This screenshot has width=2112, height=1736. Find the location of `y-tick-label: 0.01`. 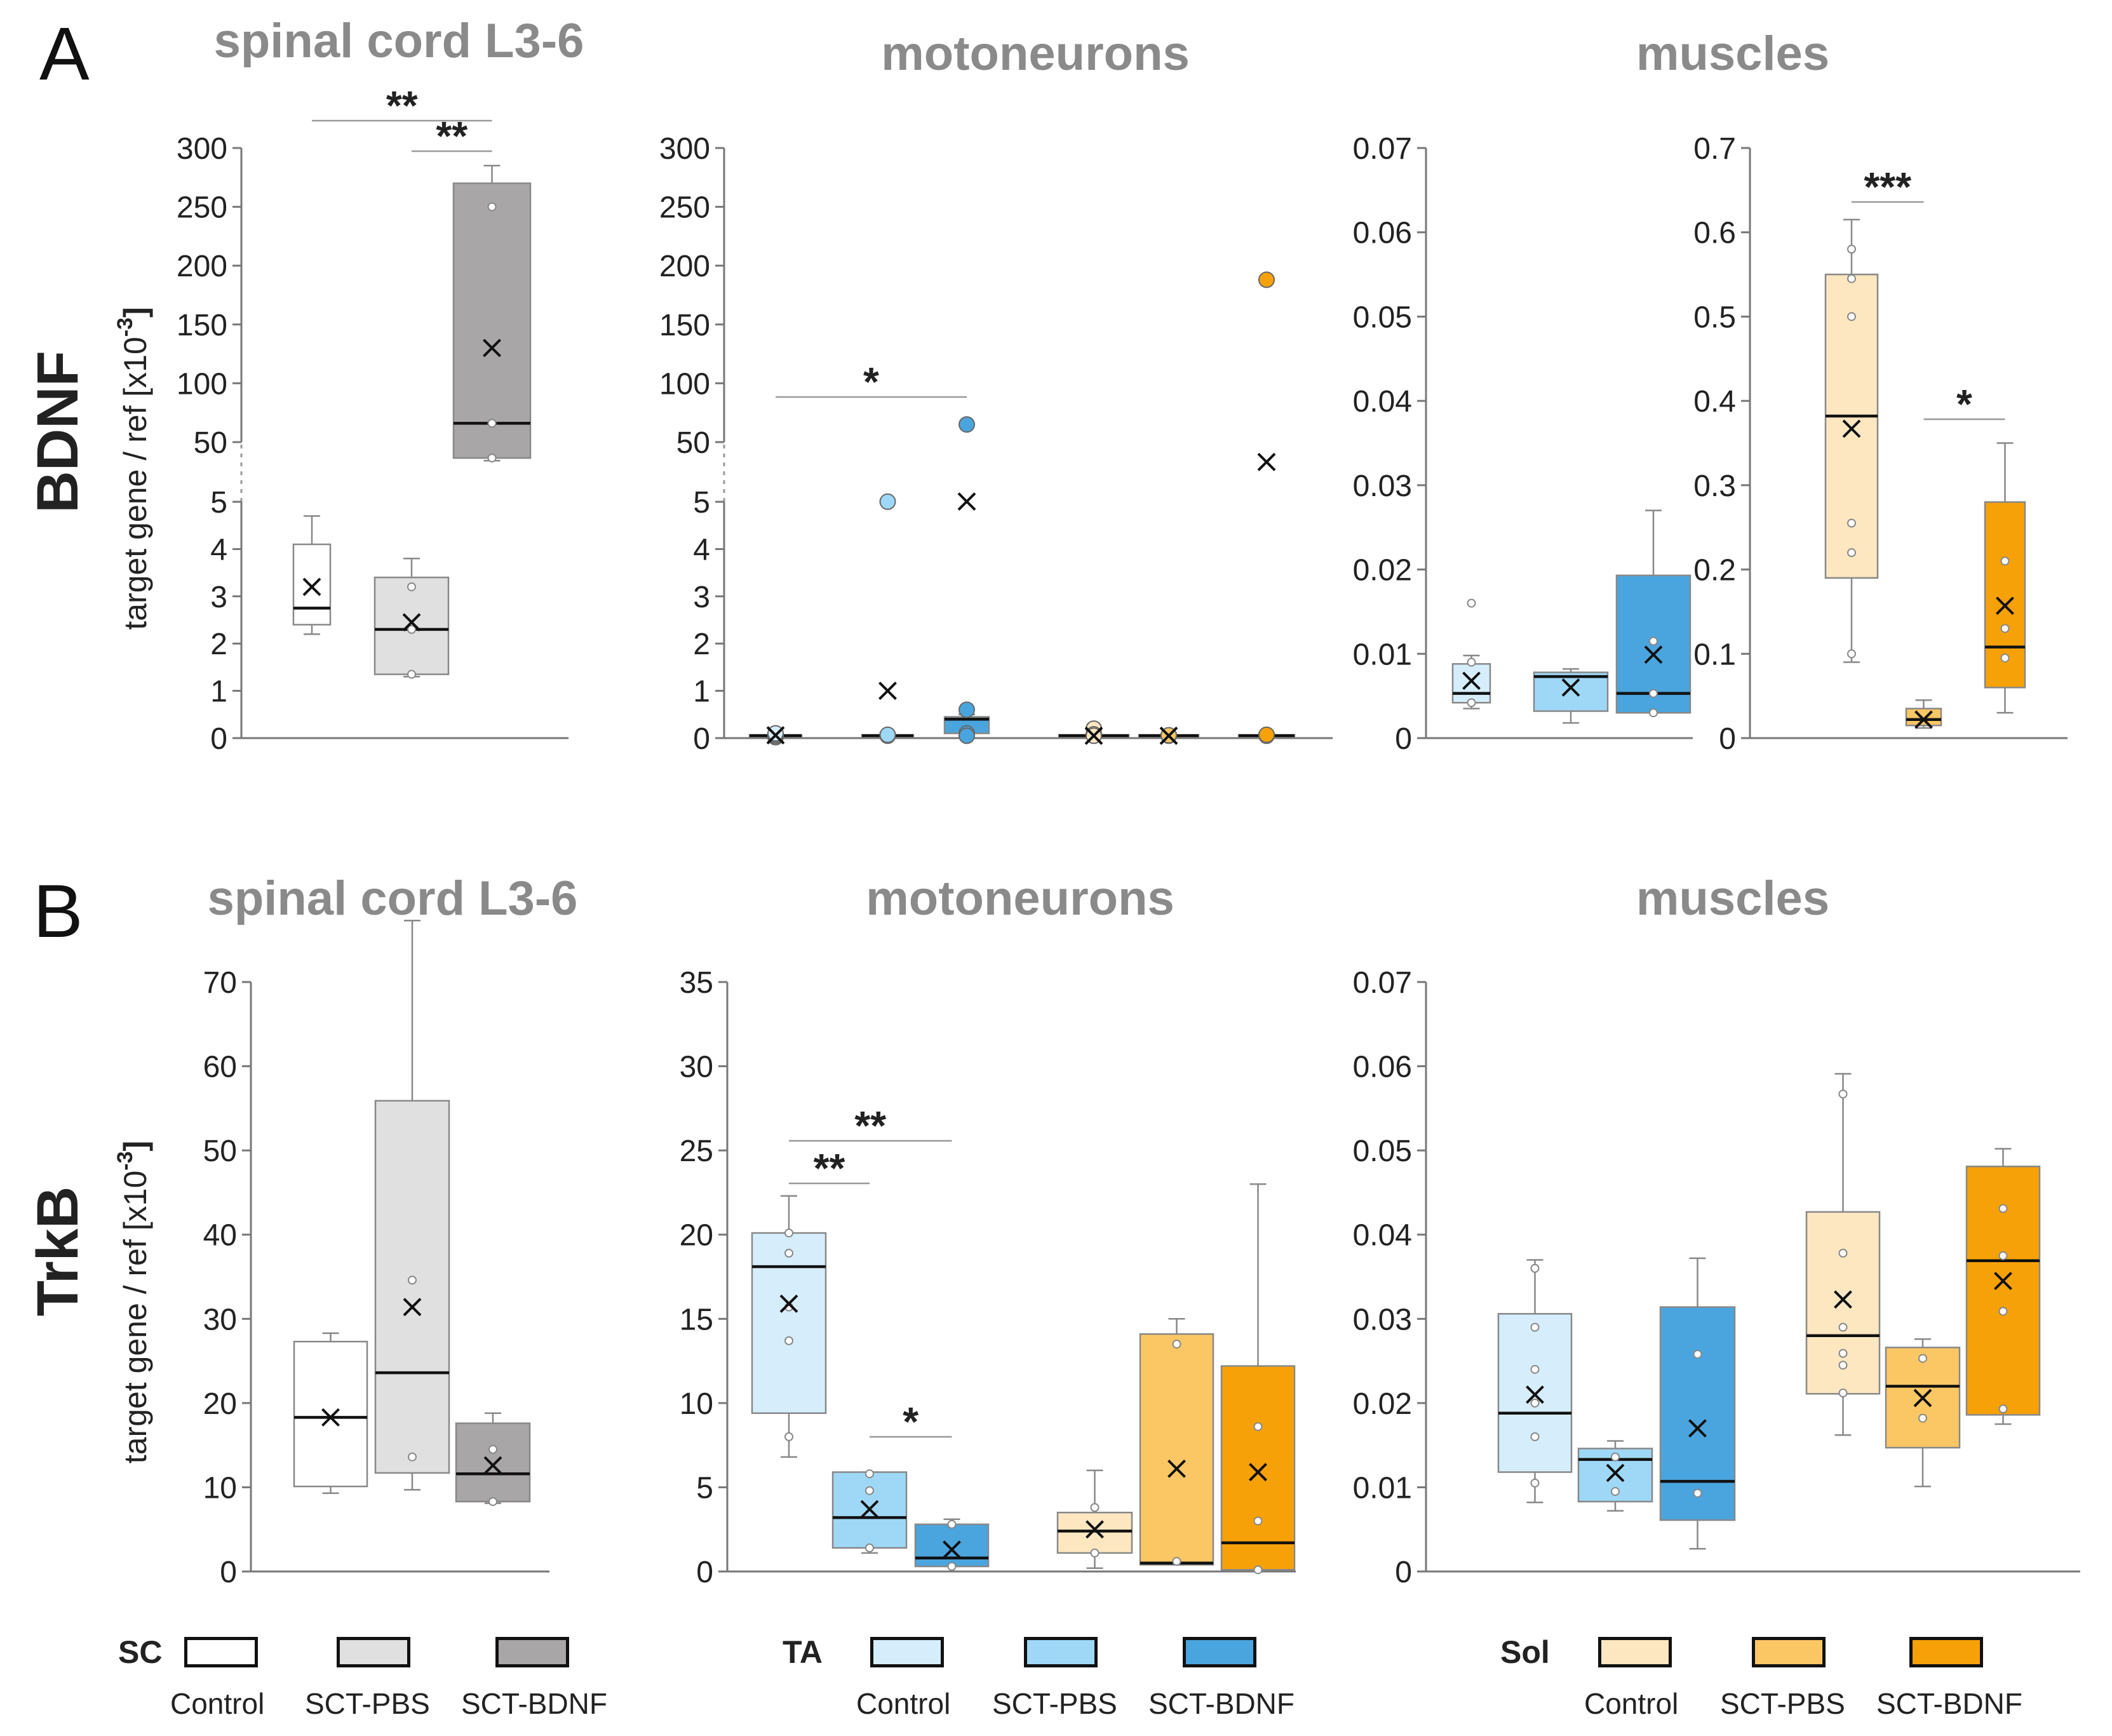

y-tick-label: 0.01 is located at coordinates (1382, 1488).